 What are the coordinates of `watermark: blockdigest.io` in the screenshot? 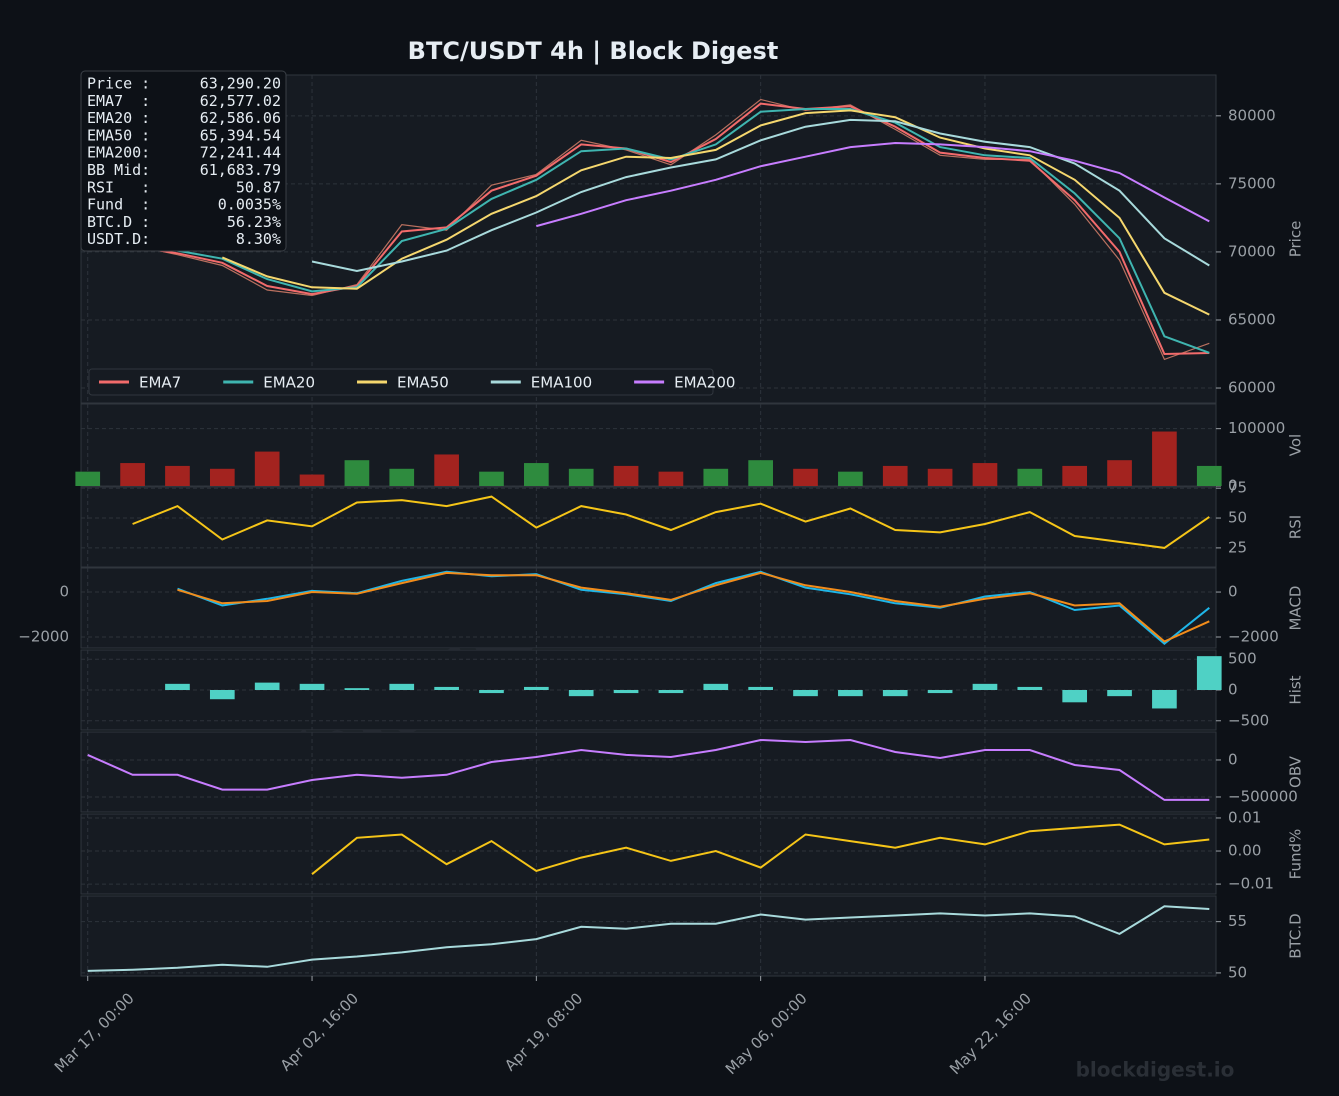 It's located at (1155, 1070).